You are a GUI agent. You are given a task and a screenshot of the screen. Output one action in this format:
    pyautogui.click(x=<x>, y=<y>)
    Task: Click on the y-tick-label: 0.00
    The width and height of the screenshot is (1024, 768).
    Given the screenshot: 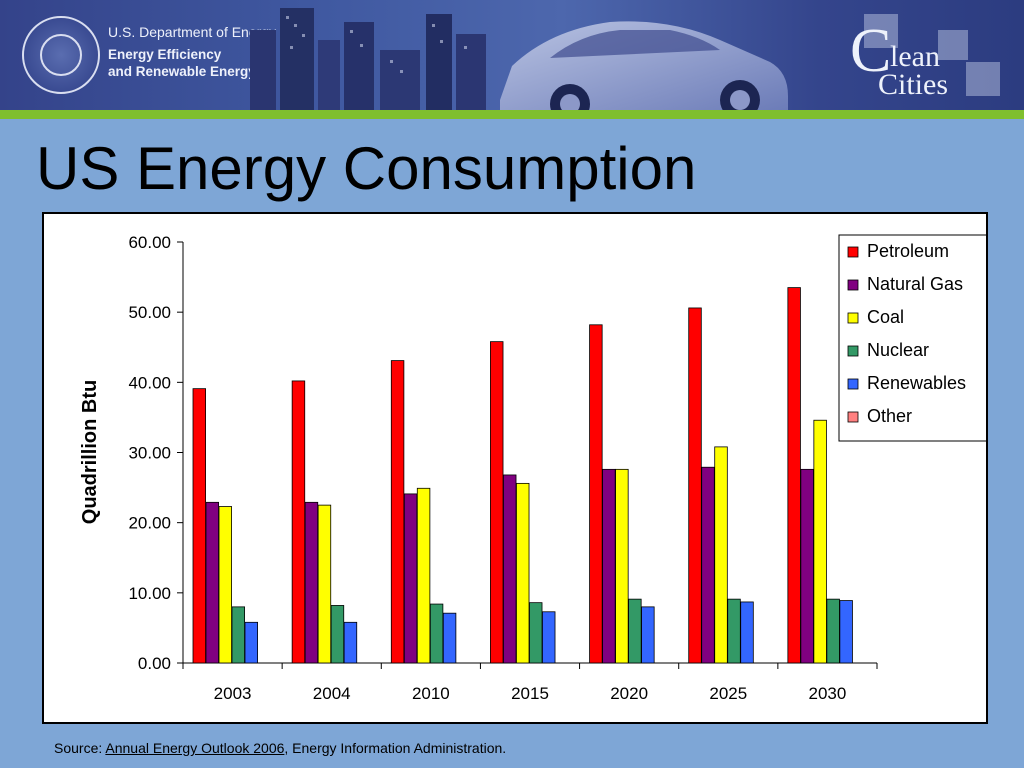 What is the action you would take?
    pyautogui.click(x=154, y=663)
    